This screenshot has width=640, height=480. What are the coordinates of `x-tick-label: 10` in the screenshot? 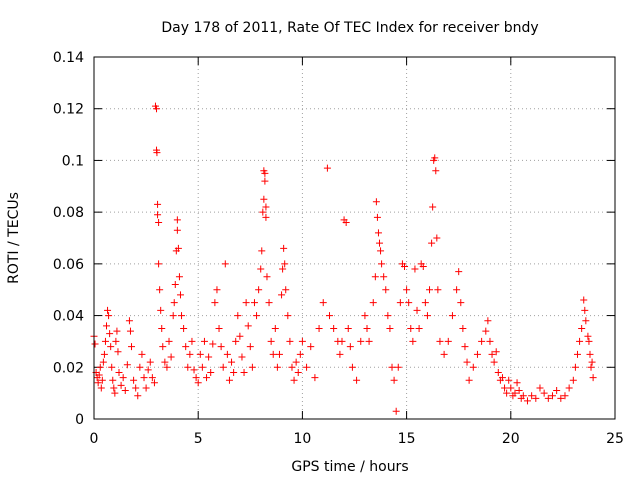 It's located at (302, 439).